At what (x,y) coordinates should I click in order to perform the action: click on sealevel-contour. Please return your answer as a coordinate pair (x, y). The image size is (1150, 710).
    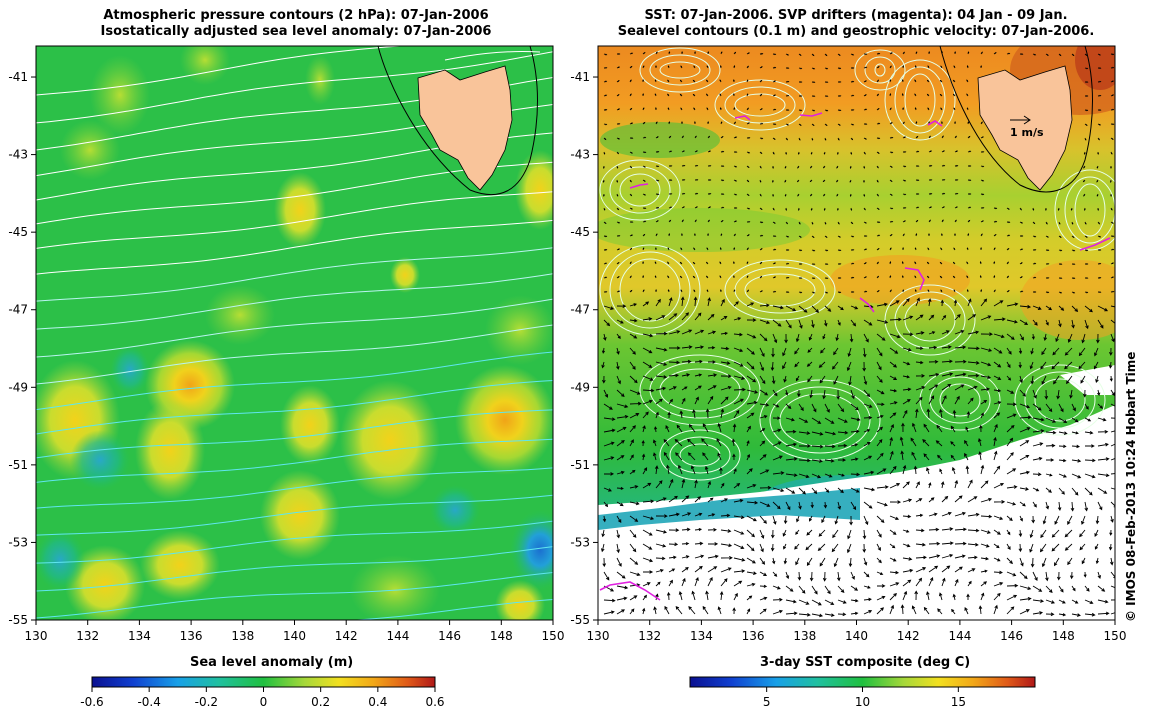
    Looking at the image, I should click on (1089, 210).